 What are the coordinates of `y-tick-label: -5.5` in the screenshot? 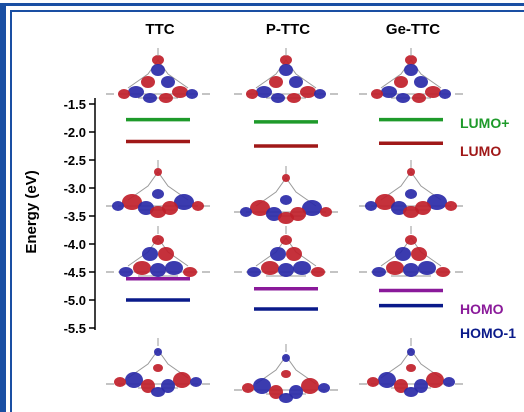 It's located at (75, 328).